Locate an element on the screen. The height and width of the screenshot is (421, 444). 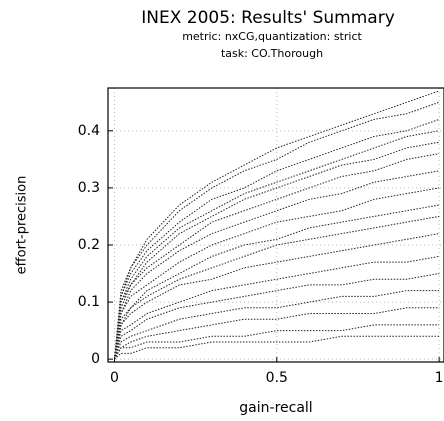
x-tick-label: 1 is located at coordinates (439, 378).